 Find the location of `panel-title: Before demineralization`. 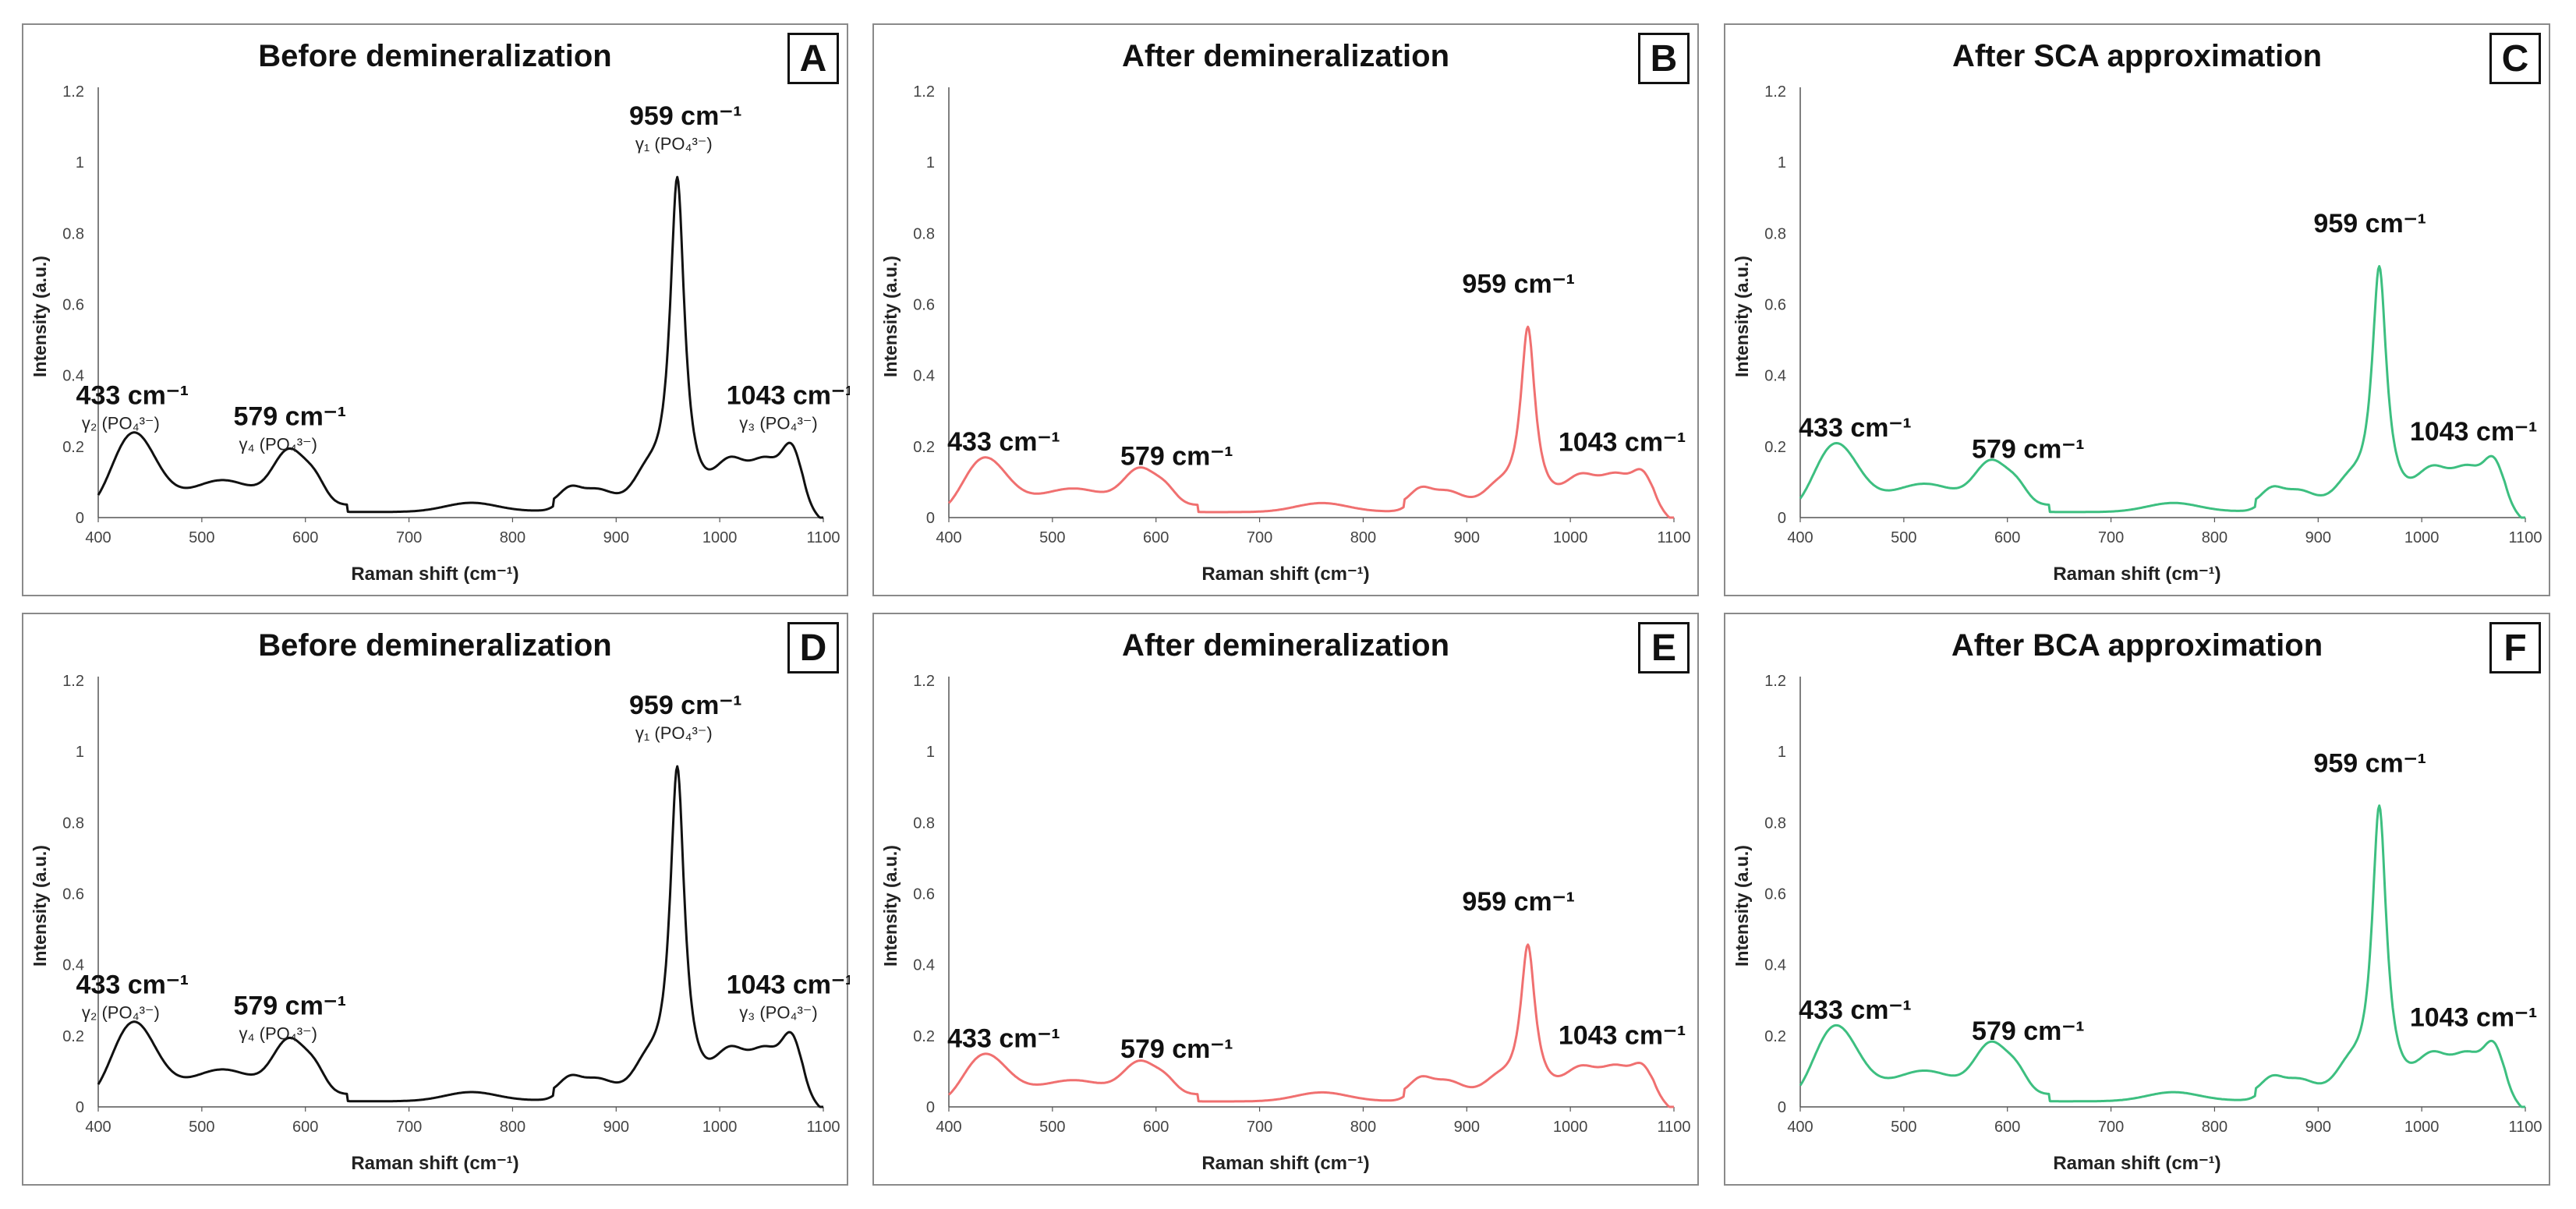

panel-title: Before demineralization is located at coordinates (435, 645).